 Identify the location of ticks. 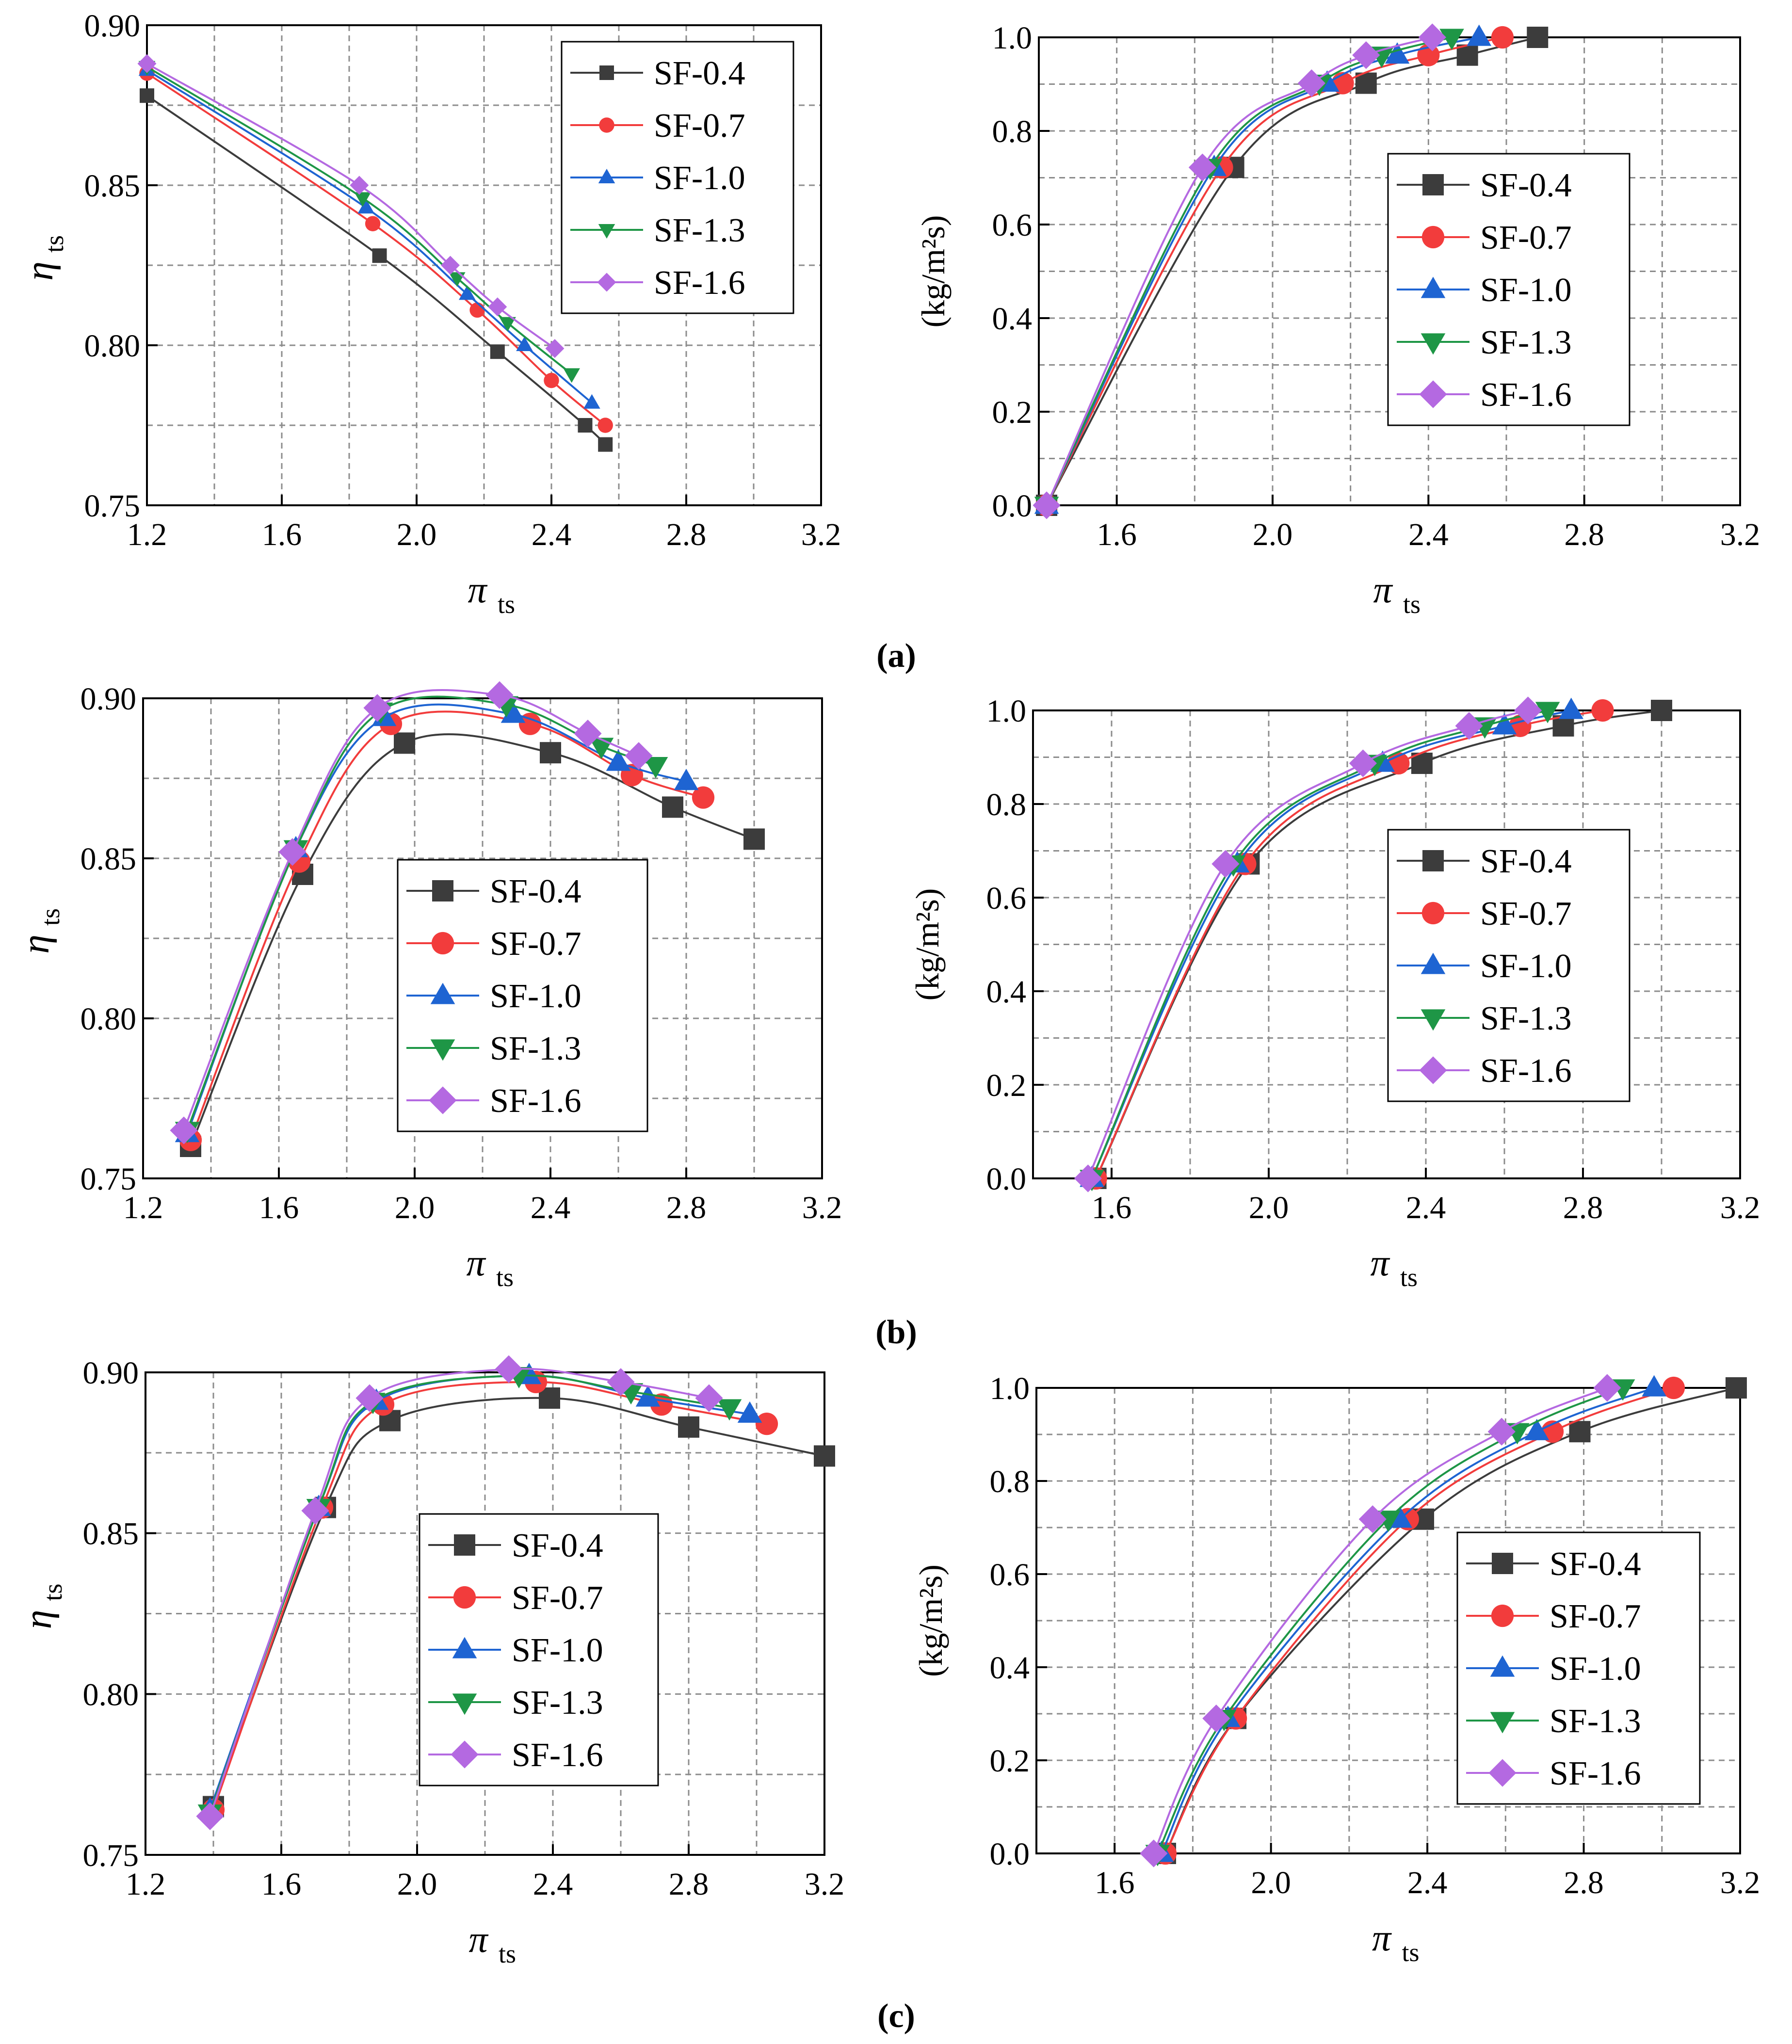
(484, 265).